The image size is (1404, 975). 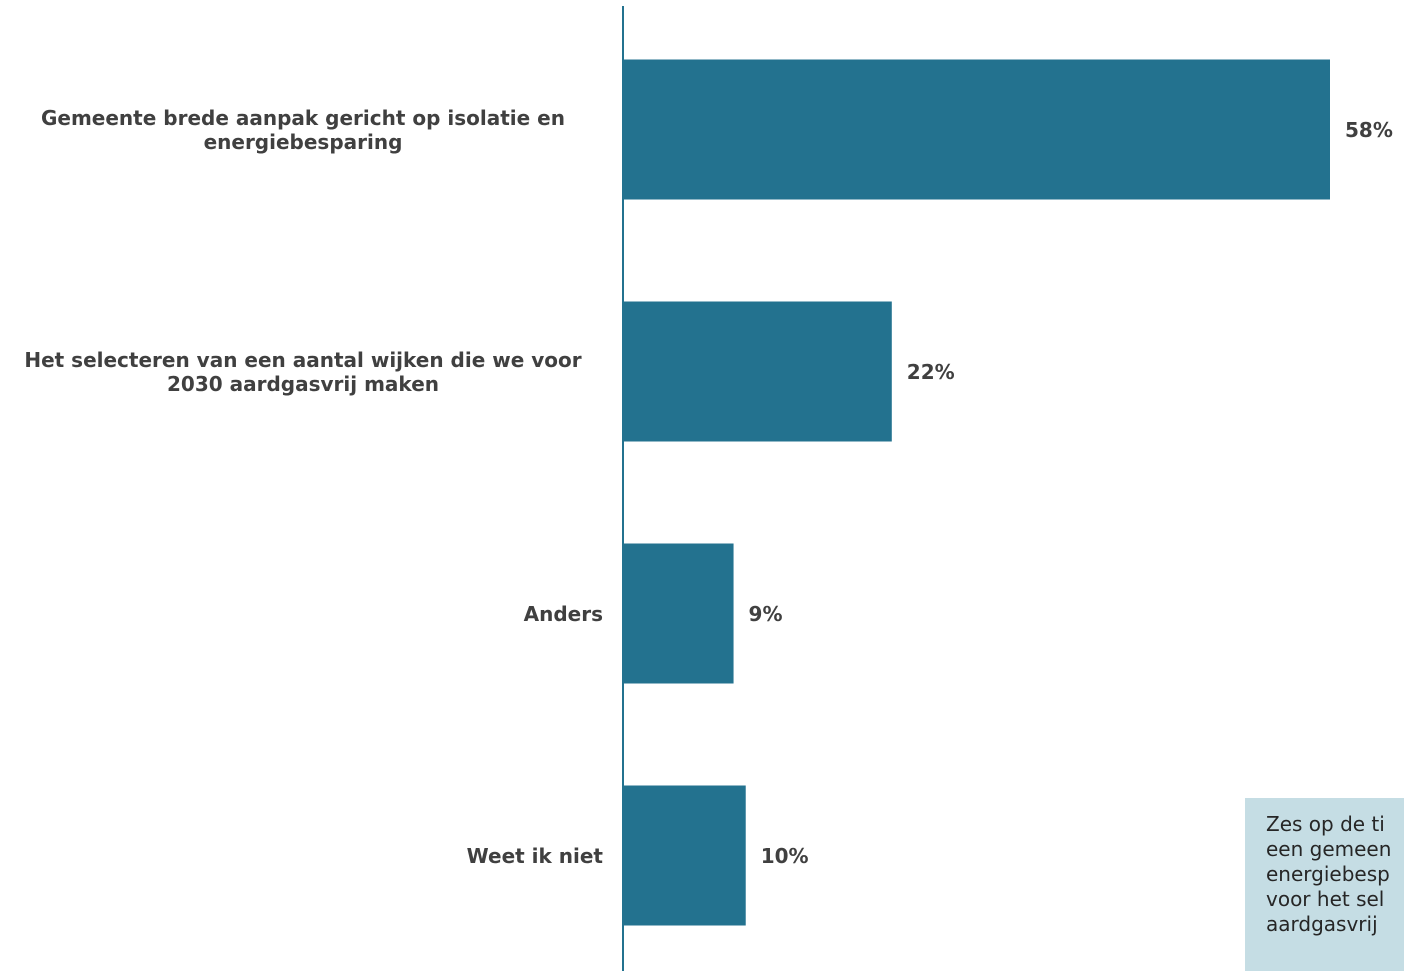 I want to click on value-label: 10%, so click(x=784, y=855).